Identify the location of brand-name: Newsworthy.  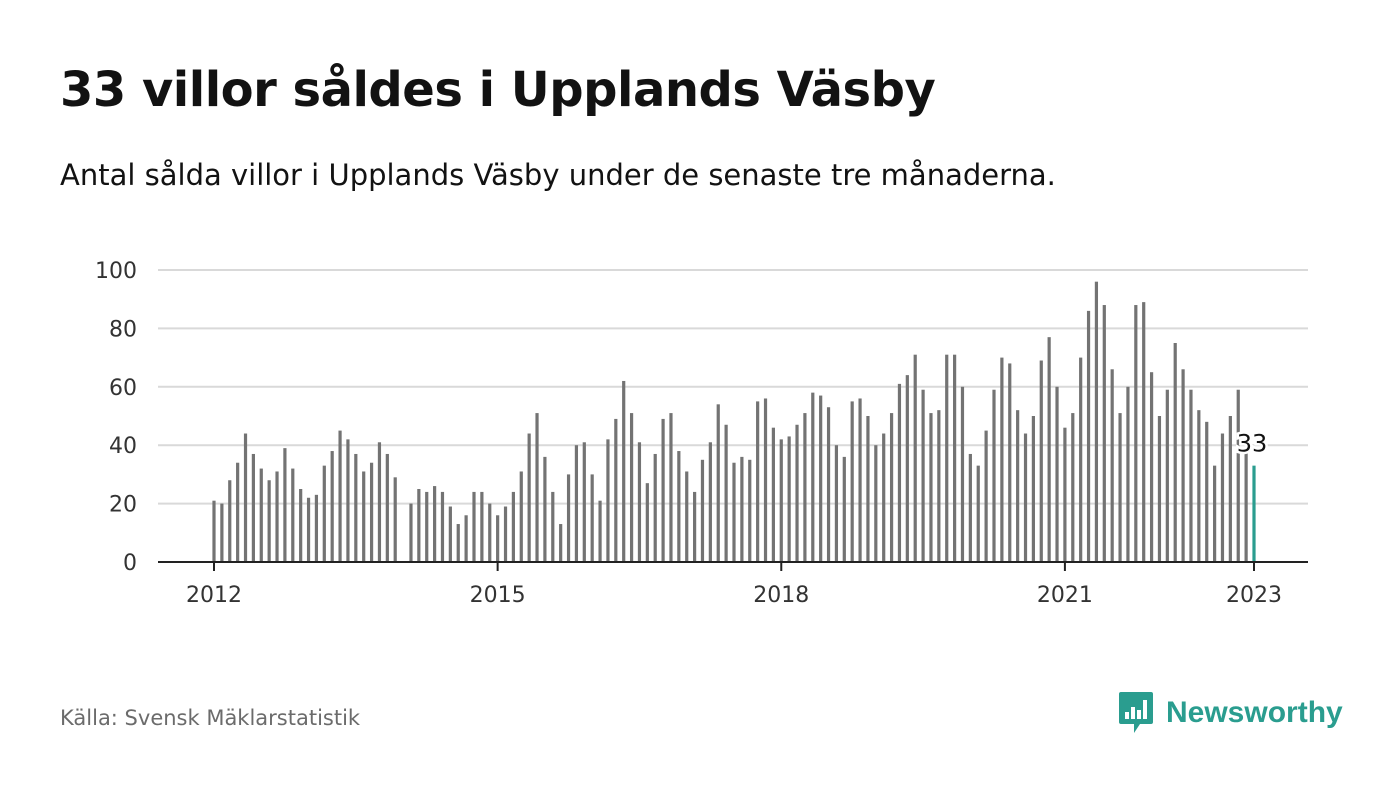
(1254, 712).